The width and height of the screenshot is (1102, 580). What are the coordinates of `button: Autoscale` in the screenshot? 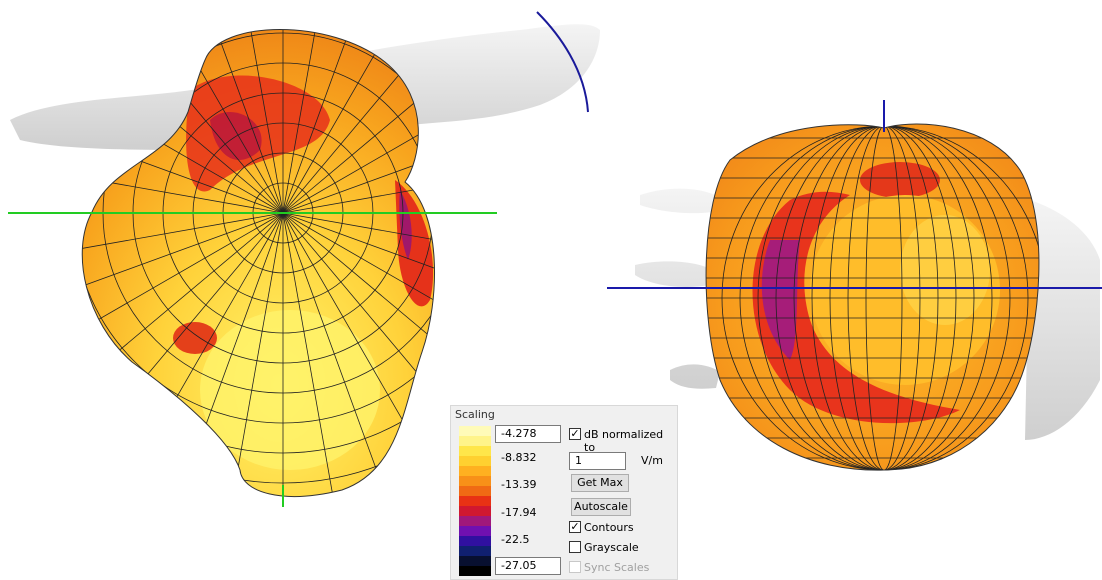 It's located at (601, 507).